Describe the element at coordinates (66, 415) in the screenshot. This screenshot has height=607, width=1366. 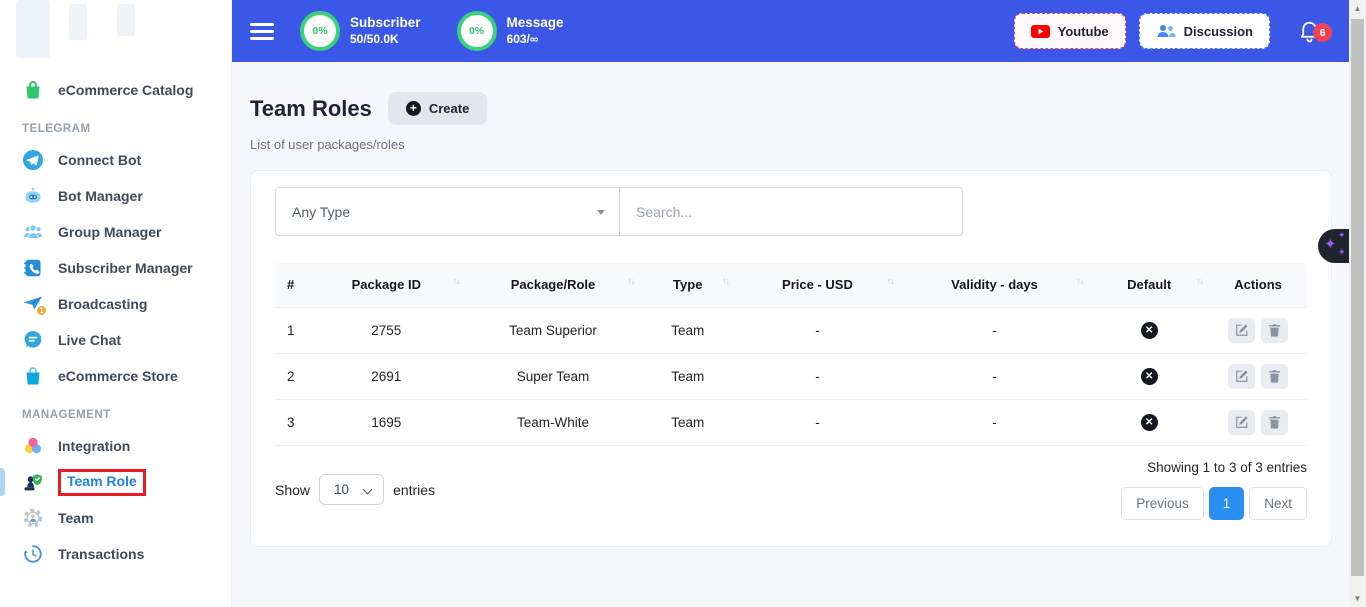
I see `sidebar-section-management: MANAGEMENT` at that location.